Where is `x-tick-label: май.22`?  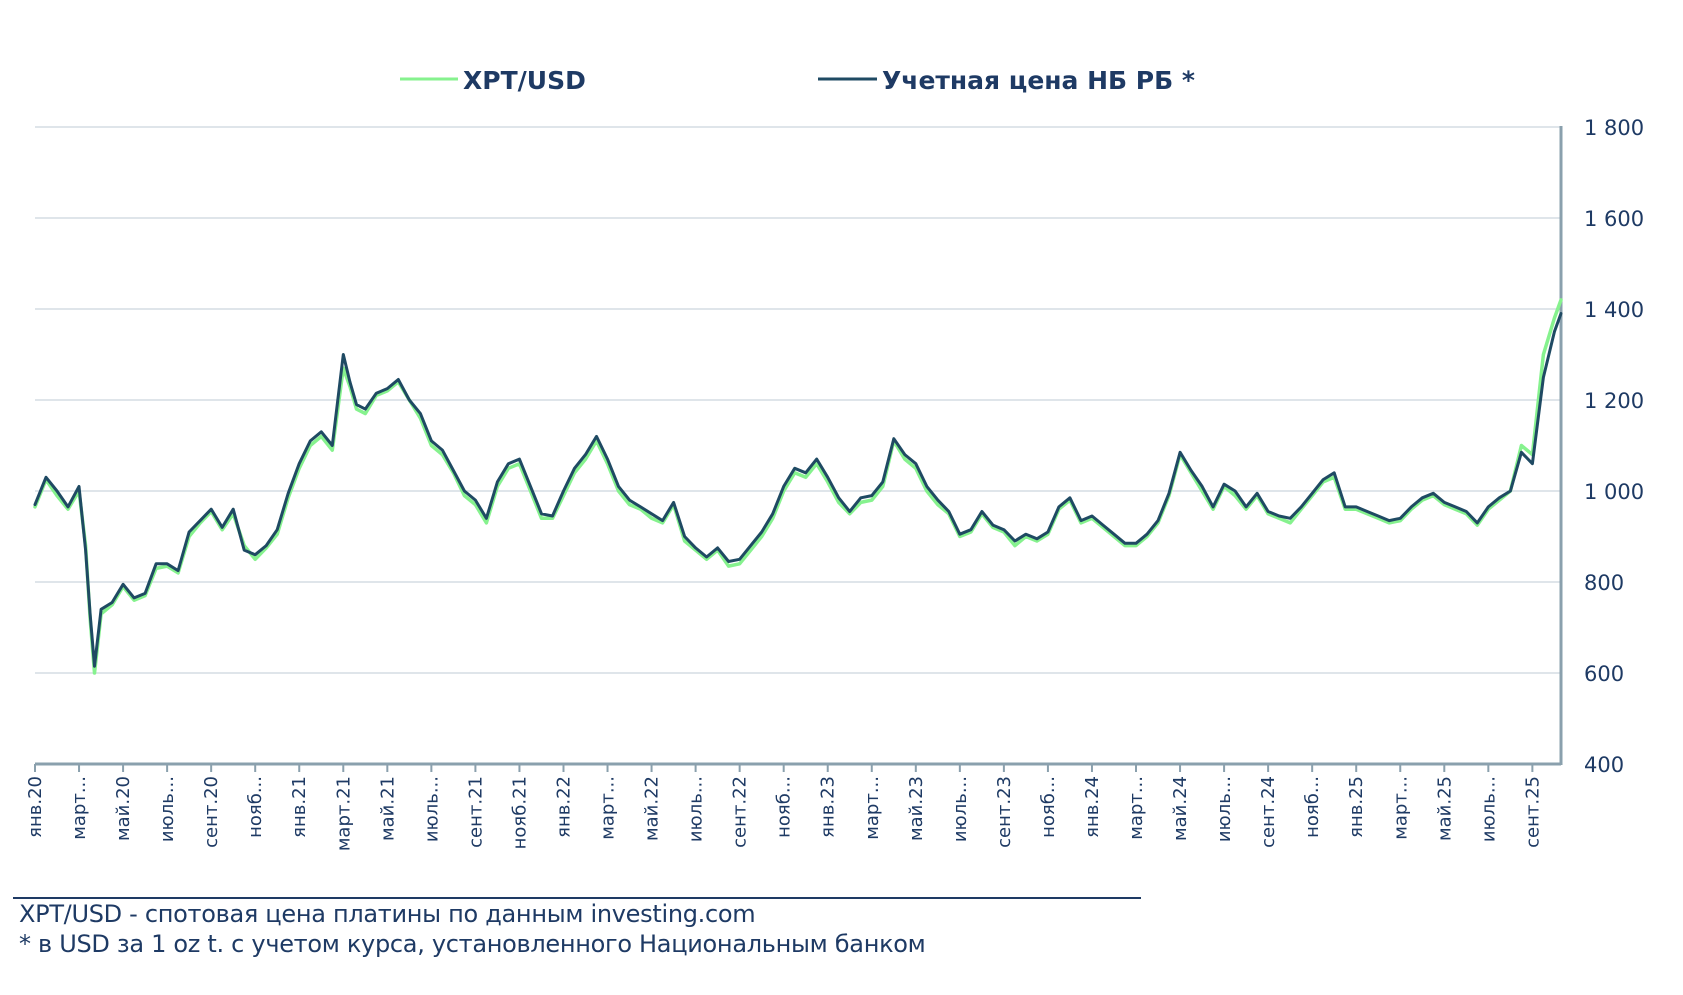
x-tick-label: май.22 is located at coordinates (652, 808).